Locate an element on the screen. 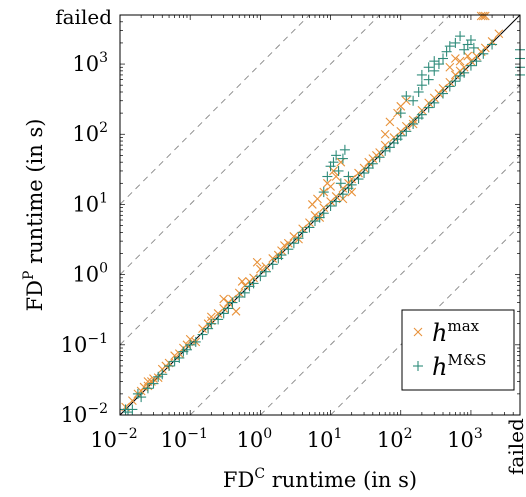  y-tick-label: 10⁻² is located at coordinates (84, 414).